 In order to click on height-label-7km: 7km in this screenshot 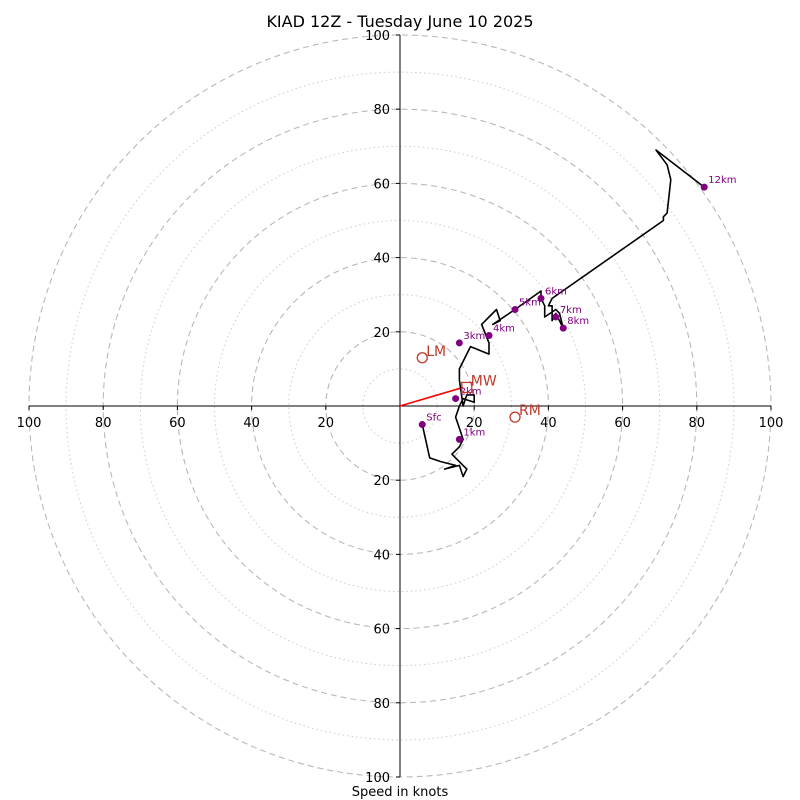, I will do `click(571, 310)`.